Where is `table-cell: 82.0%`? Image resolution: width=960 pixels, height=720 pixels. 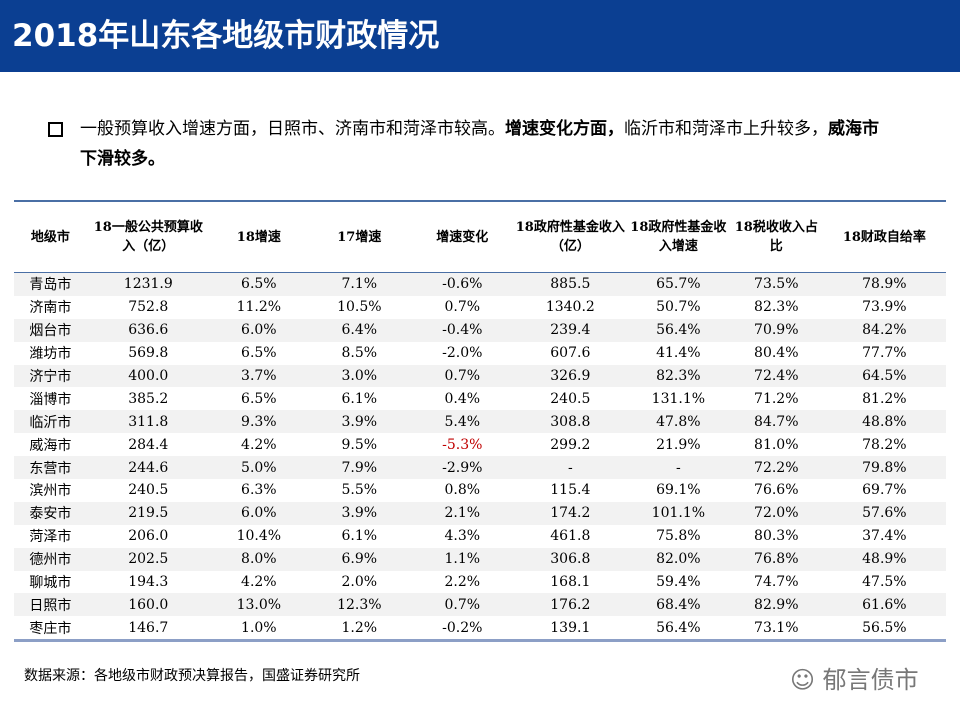
table-cell: 82.0% is located at coordinates (678, 559).